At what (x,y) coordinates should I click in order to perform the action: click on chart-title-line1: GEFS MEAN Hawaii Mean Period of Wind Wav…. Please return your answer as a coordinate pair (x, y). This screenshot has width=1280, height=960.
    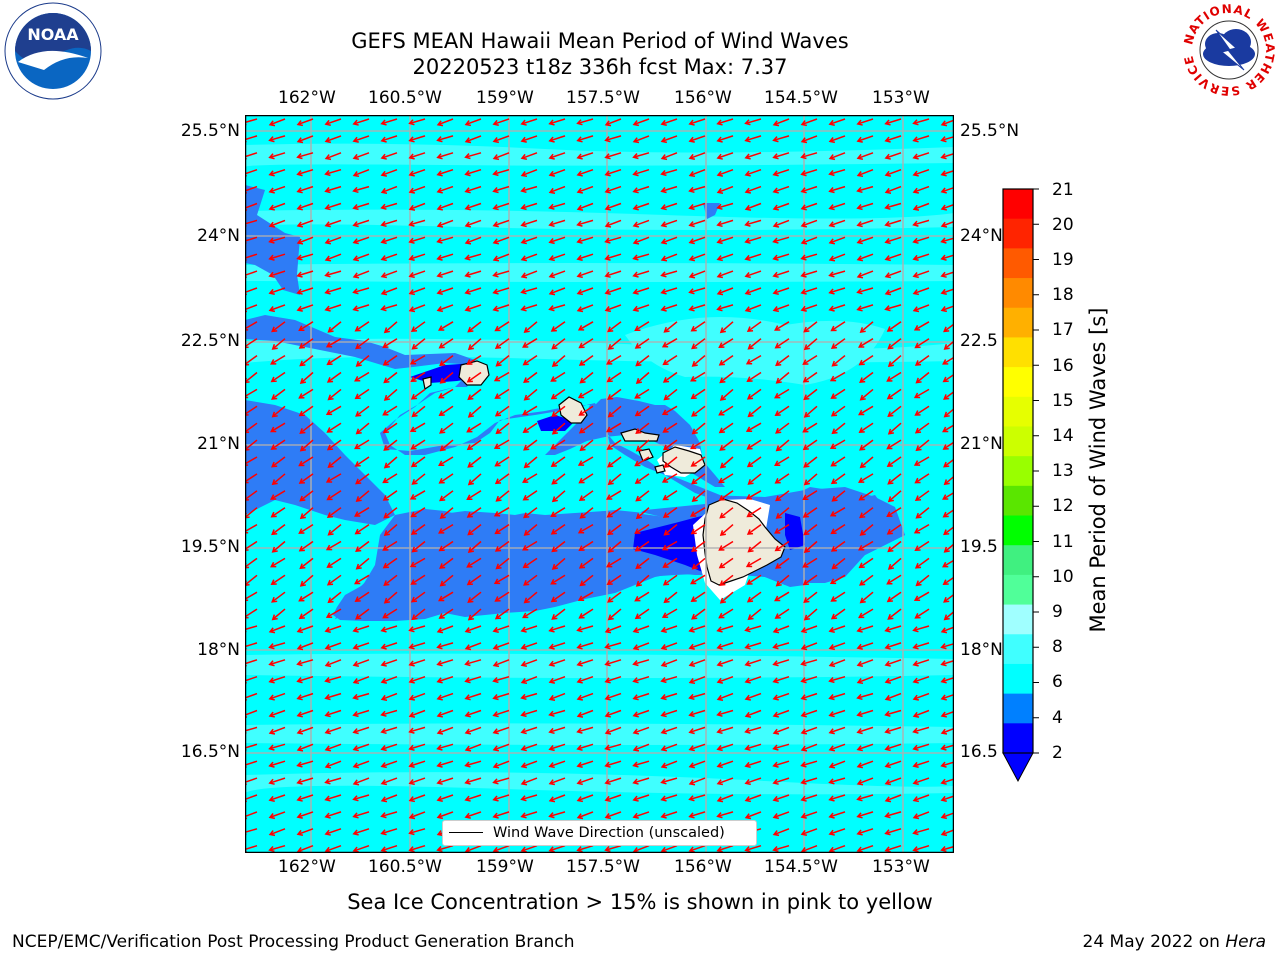
    Looking at the image, I should click on (600, 41).